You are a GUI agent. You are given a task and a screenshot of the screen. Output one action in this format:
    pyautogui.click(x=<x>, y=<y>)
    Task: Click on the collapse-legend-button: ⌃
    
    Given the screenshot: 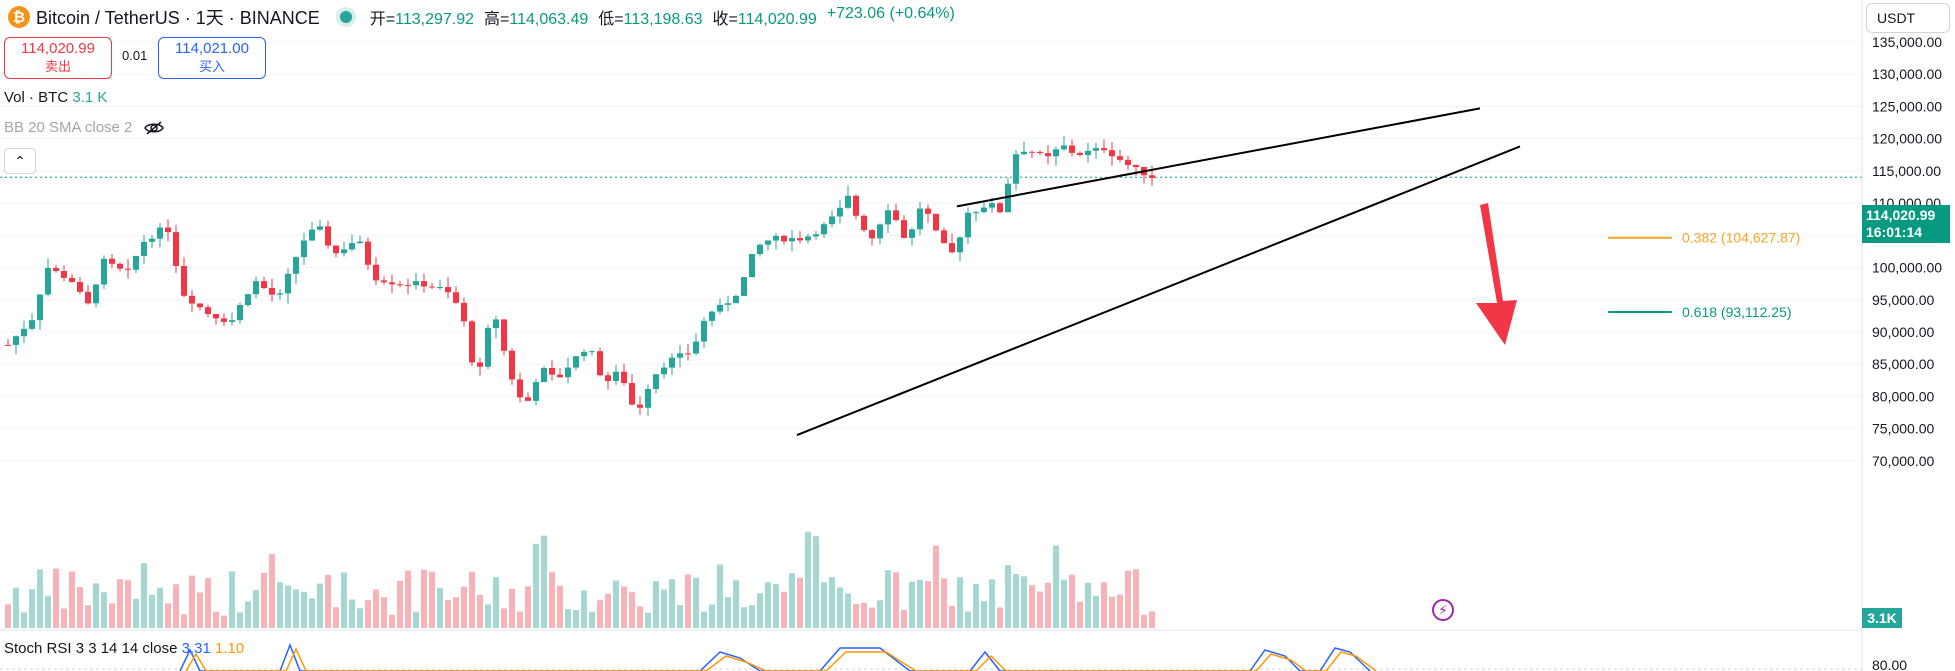 What is the action you would take?
    pyautogui.click(x=20, y=161)
    